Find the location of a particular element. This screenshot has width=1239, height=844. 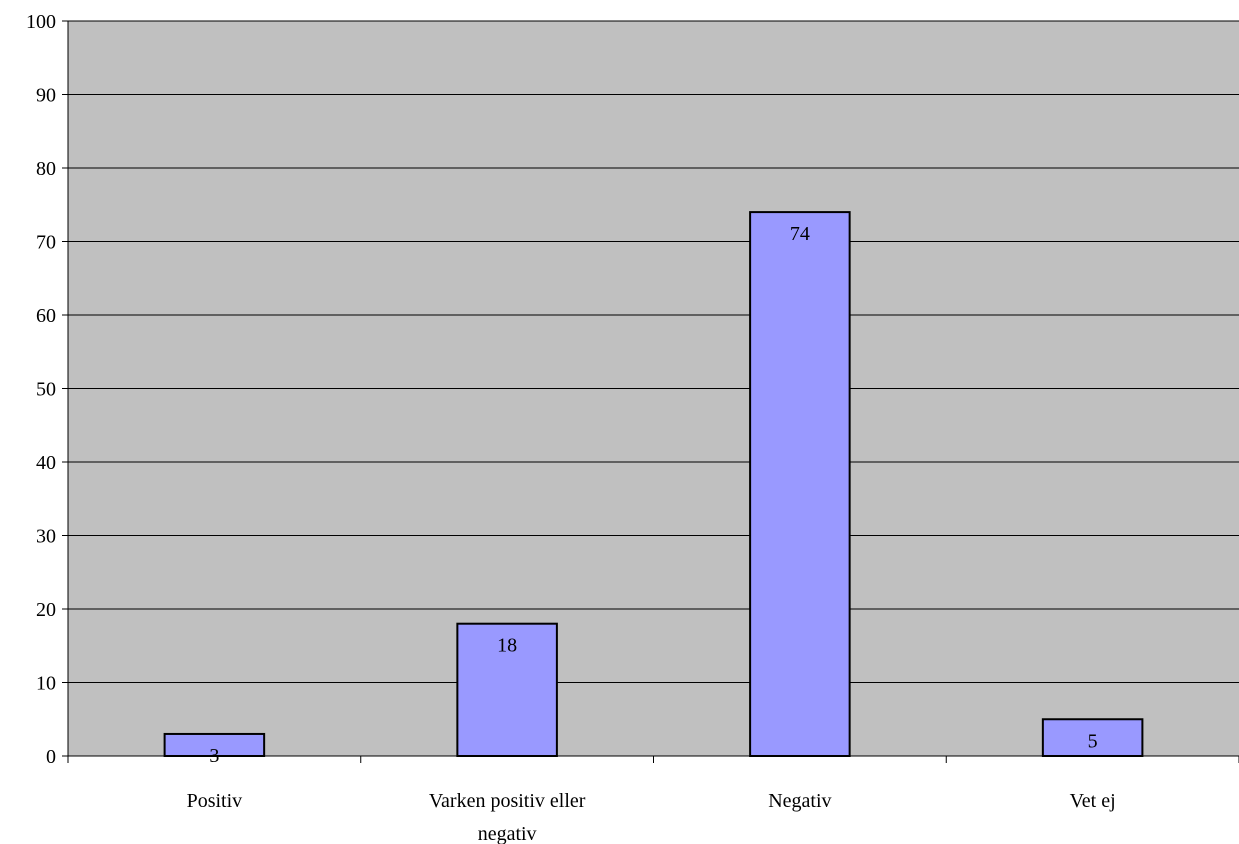

y-tick-label: 20 is located at coordinates (46, 610).